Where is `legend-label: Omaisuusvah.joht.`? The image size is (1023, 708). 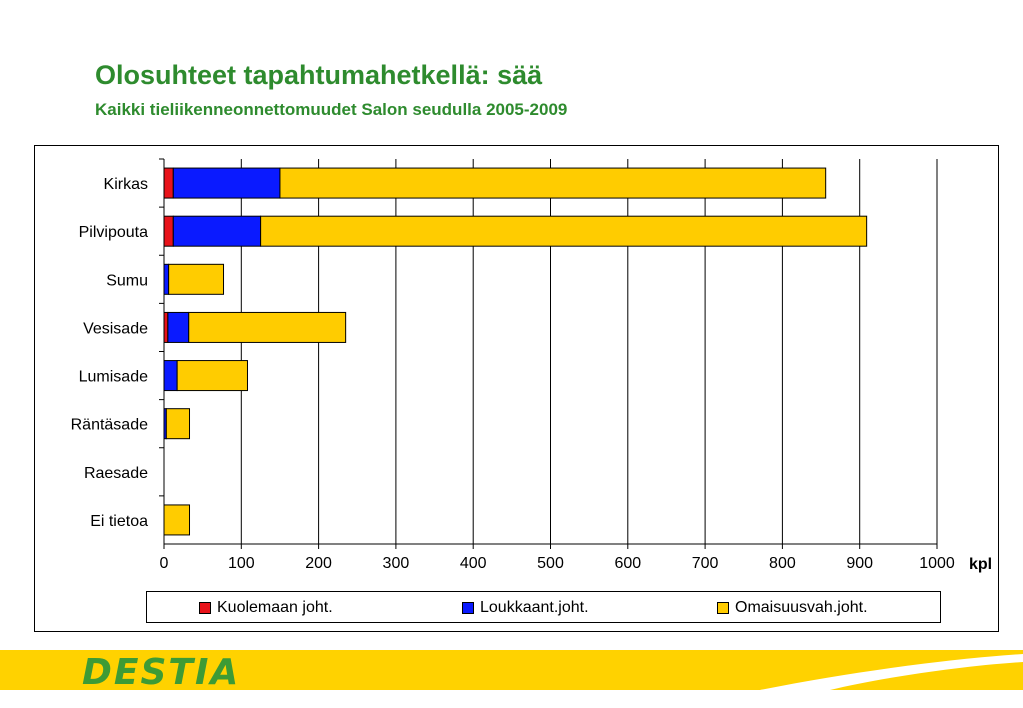 legend-label: Omaisuusvah.joht. is located at coordinates (801, 607).